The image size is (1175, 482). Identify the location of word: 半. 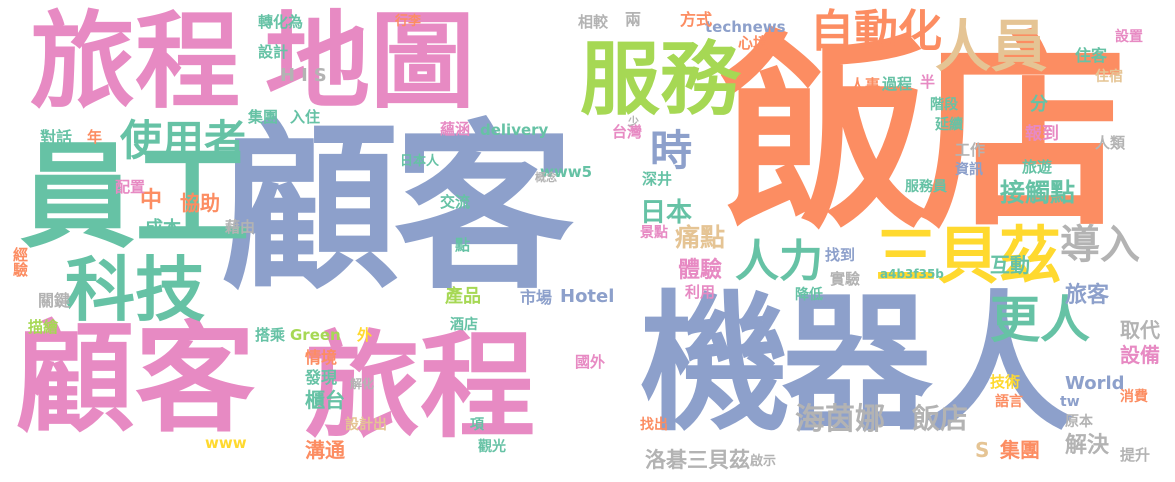
(928, 82).